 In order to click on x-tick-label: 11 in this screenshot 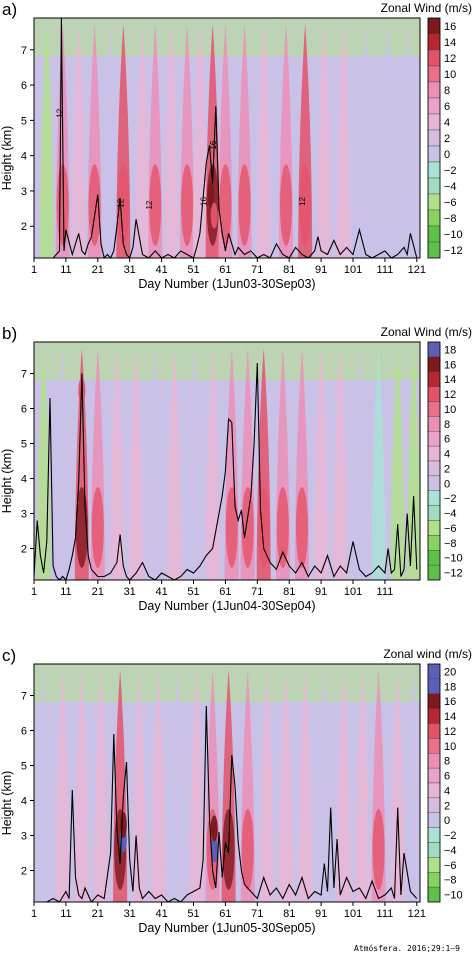, I will do `click(65, 592)`.